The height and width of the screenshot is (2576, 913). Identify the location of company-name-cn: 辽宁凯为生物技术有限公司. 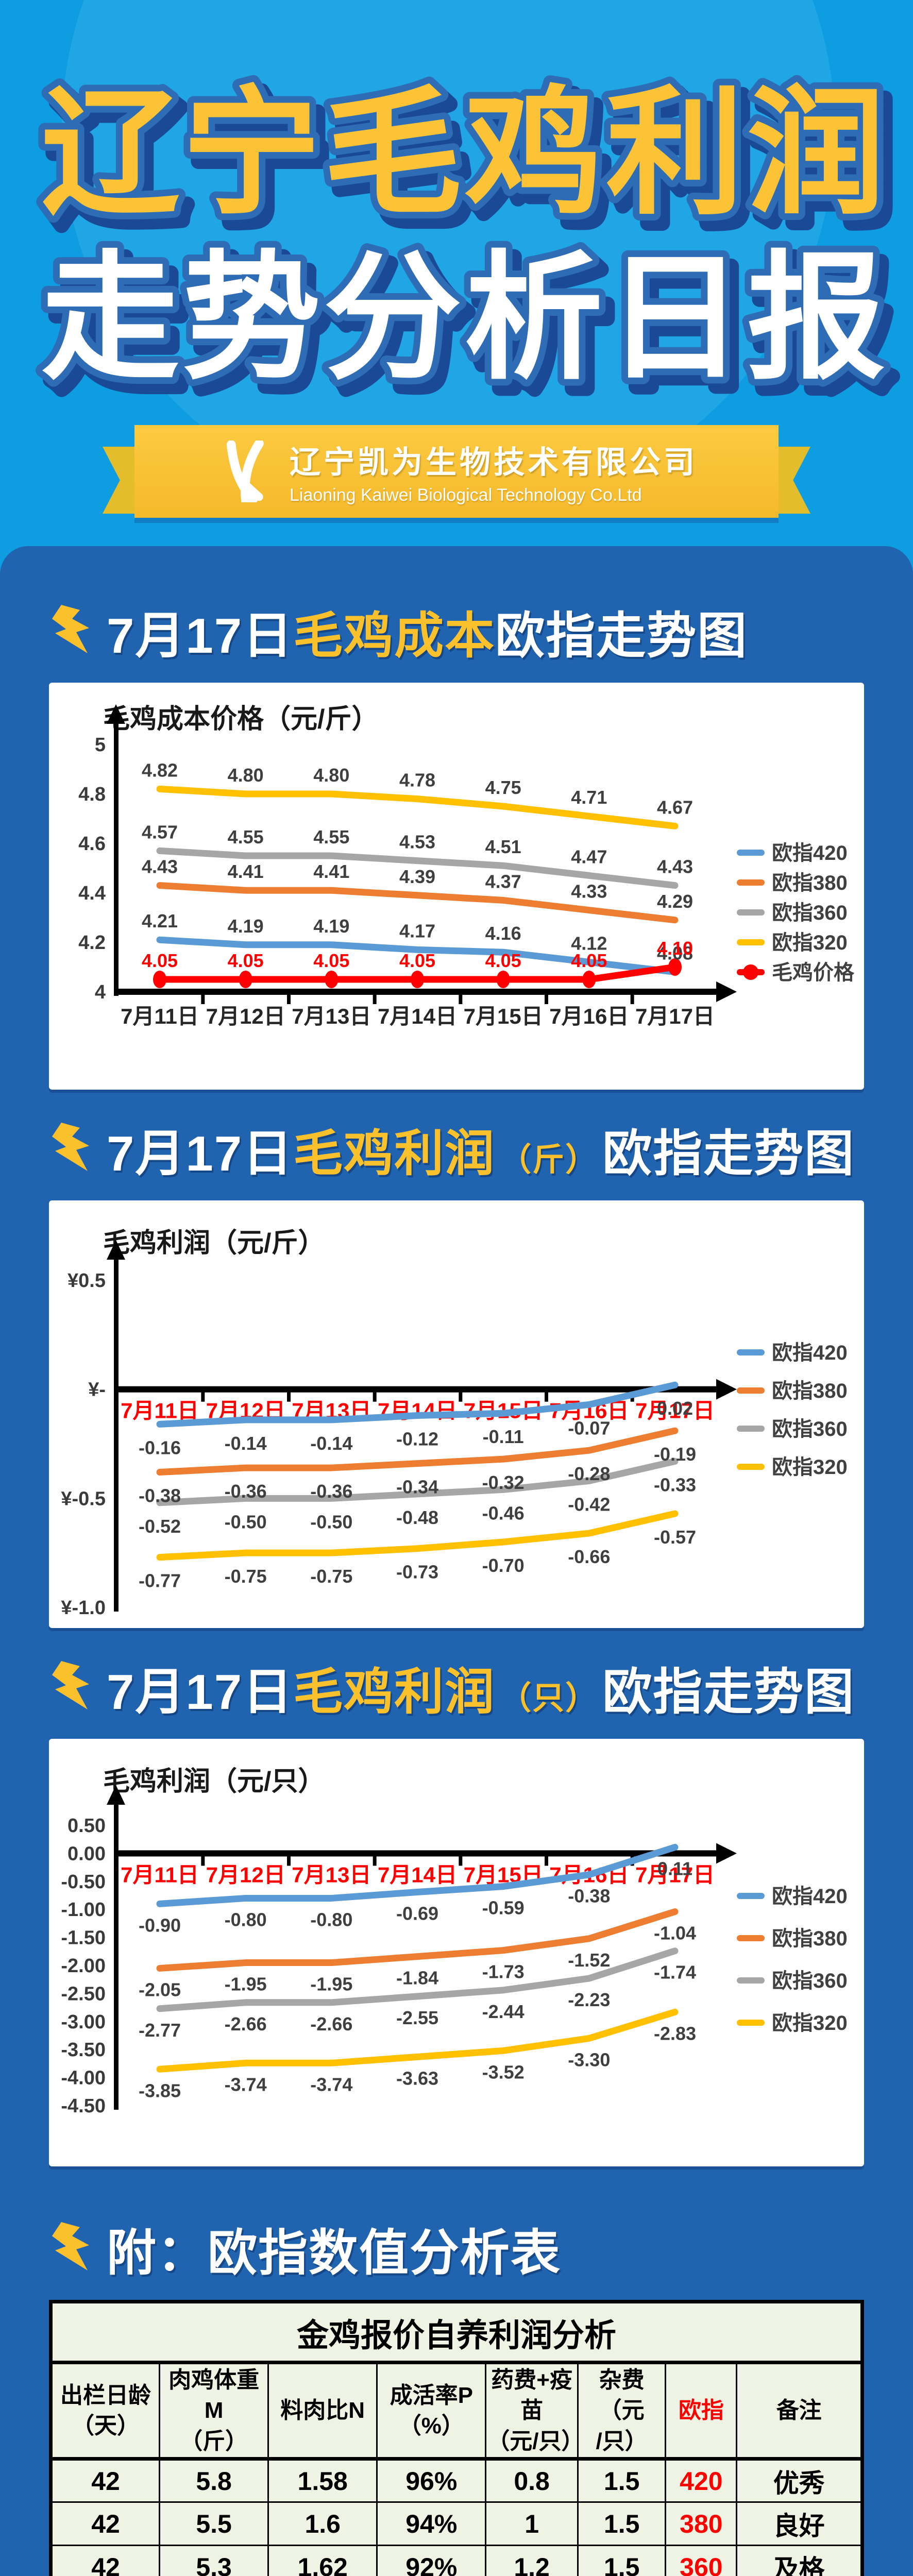
(494, 462).